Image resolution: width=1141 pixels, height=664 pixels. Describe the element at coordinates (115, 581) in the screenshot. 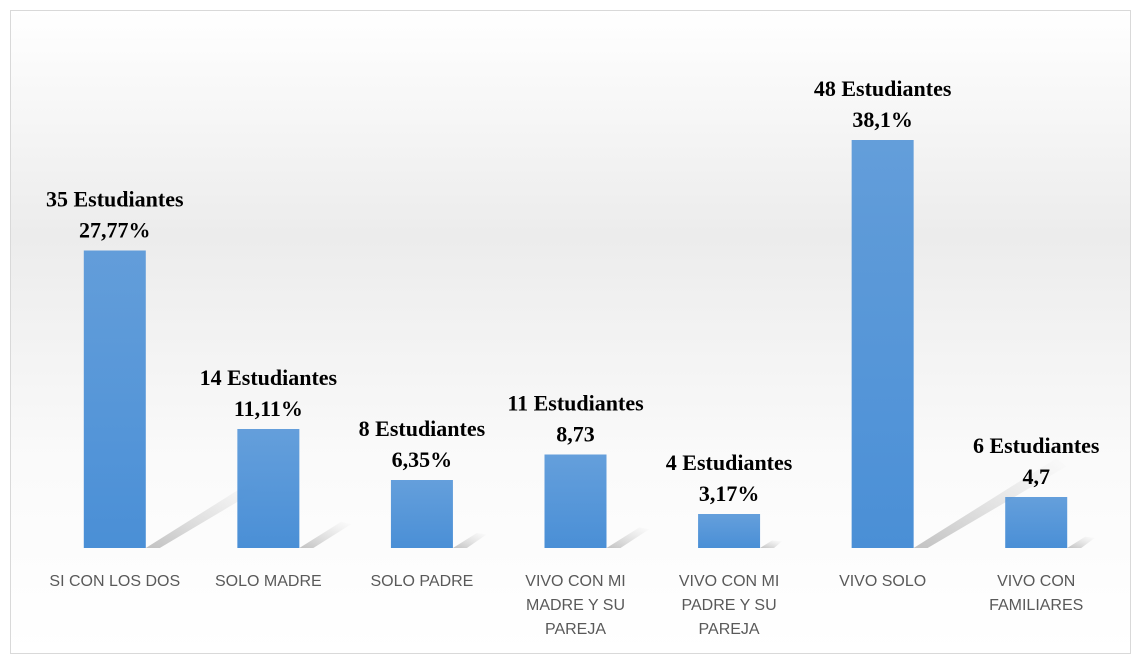

I see `x-tick-label: SI CON LOS DOS` at that location.